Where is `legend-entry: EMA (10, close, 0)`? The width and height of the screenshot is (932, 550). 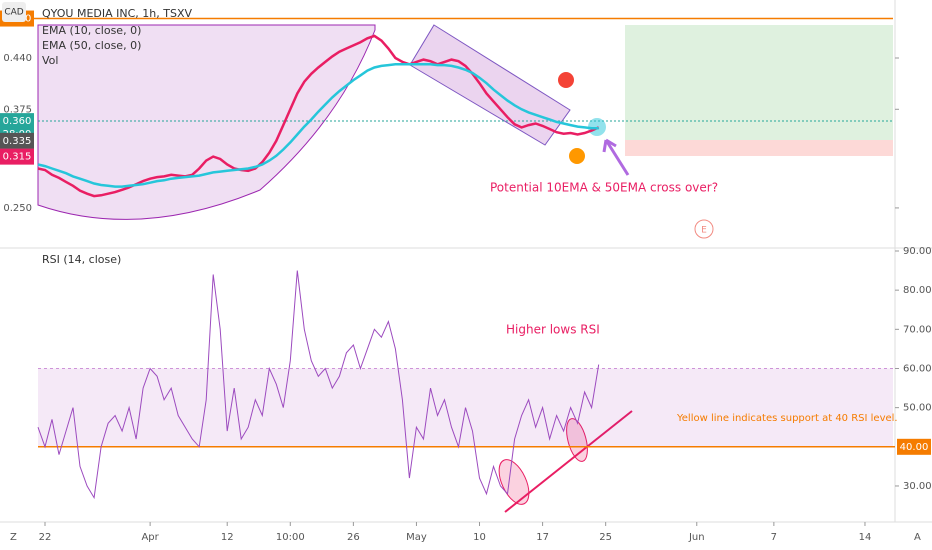
legend-entry: EMA (10, close, 0) is located at coordinates (91, 30).